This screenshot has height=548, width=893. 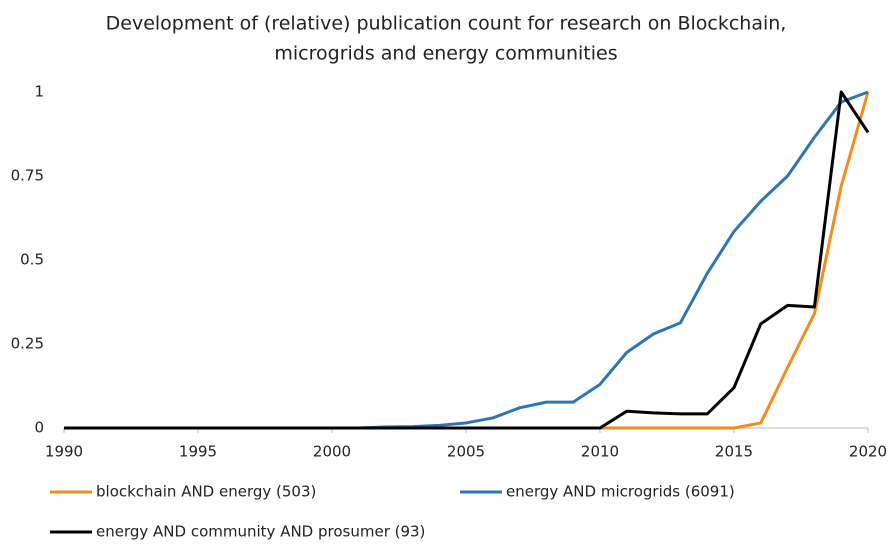 I want to click on legend-label: blockchain AND energy (503), so click(x=206, y=492).